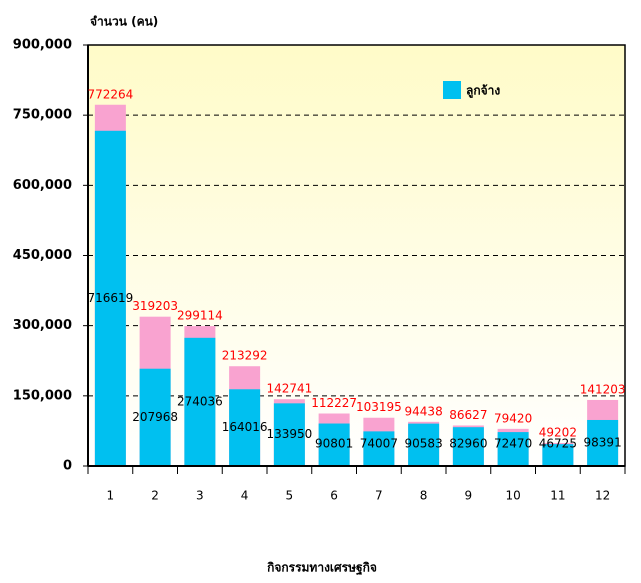 This screenshot has width=641, height=583. I want to click on value-label: 98391, so click(603, 442).